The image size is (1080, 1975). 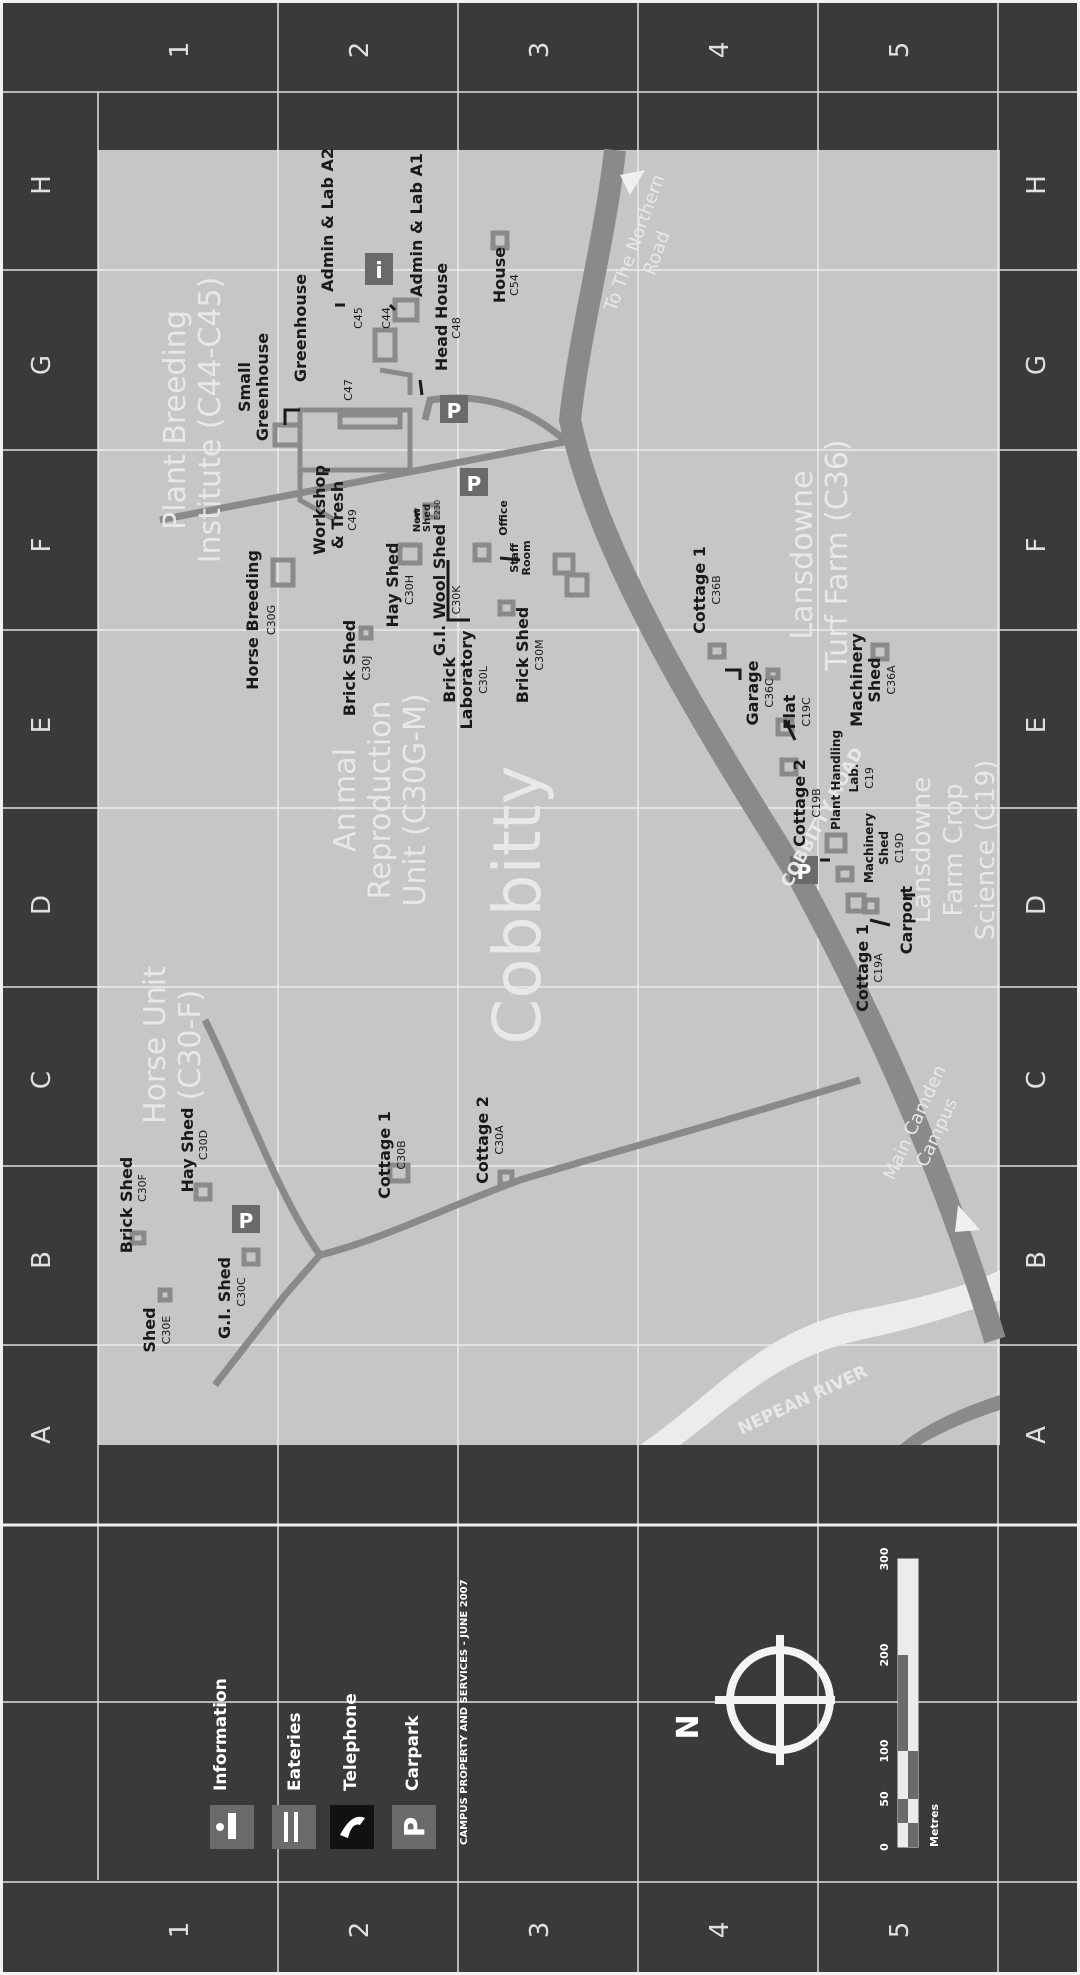 What do you see at coordinates (539, 654) in the screenshot?
I see `label-c30m: C30M` at bounding box center [539, 654].